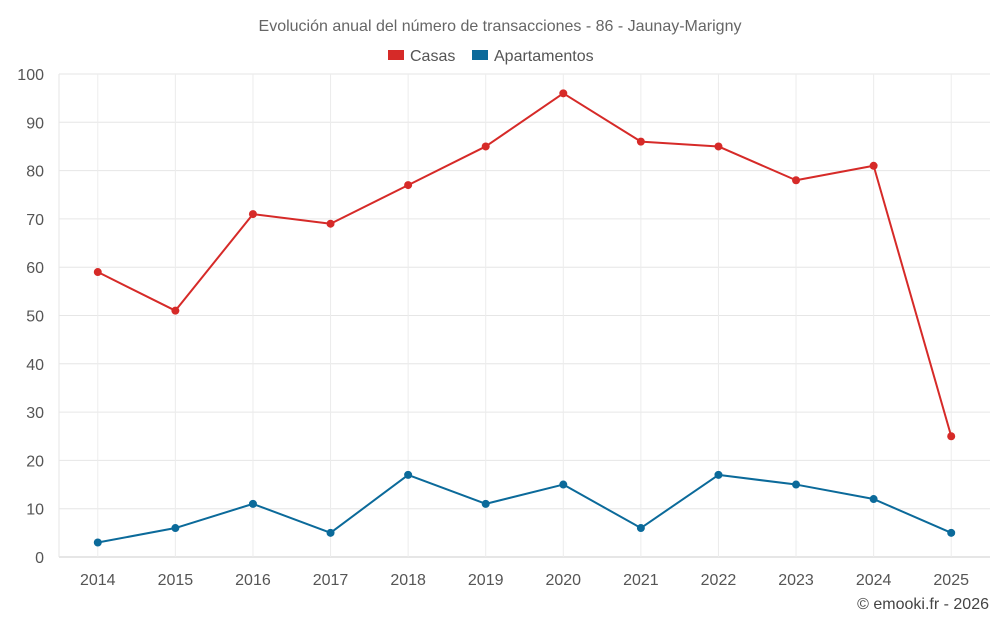  I want to click on x-tick-label: 2025, so click(951, 580).